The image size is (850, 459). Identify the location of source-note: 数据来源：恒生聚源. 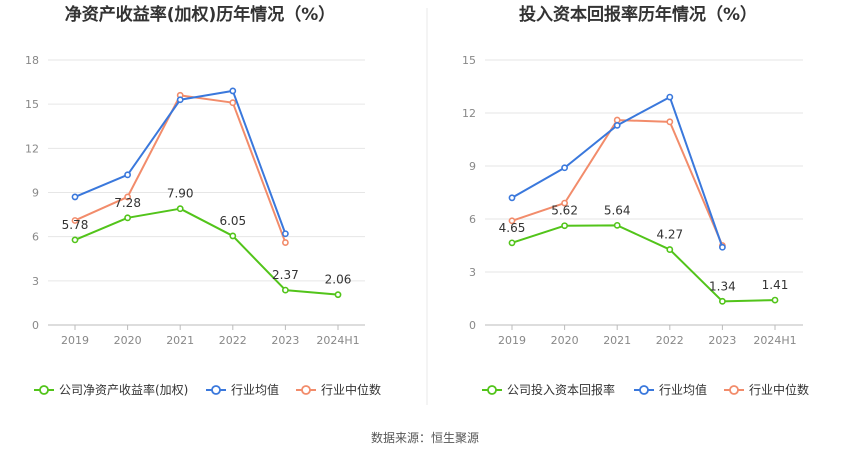
(425, 437).